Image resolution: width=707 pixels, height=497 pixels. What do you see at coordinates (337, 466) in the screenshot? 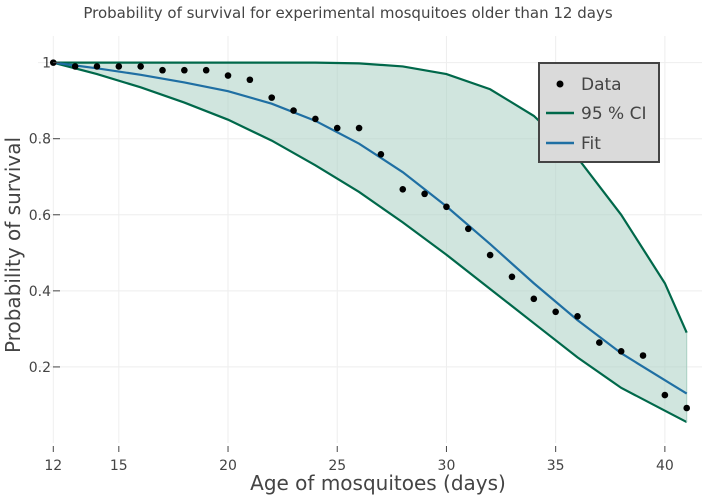
I see `x-tick-label: 25` at bounding box center [337, 466].